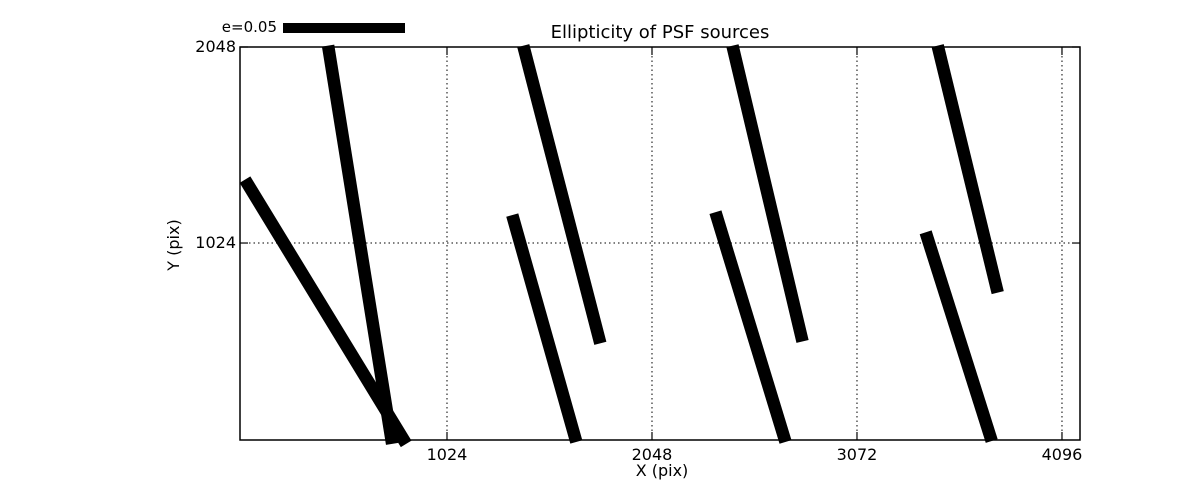 The height and width of the screenshot is (490, 1200). I want to click on y-tick-label: 1024, so click(215, 243).